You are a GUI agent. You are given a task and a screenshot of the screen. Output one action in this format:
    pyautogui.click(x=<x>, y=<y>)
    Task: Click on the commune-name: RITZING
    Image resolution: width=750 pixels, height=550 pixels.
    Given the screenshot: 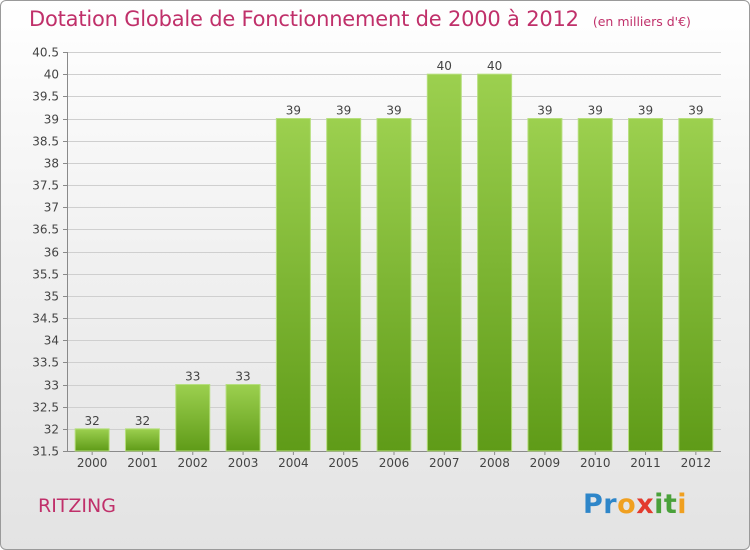 What is the action you would take?
    pyautogui.click(x=77, y=506)
    